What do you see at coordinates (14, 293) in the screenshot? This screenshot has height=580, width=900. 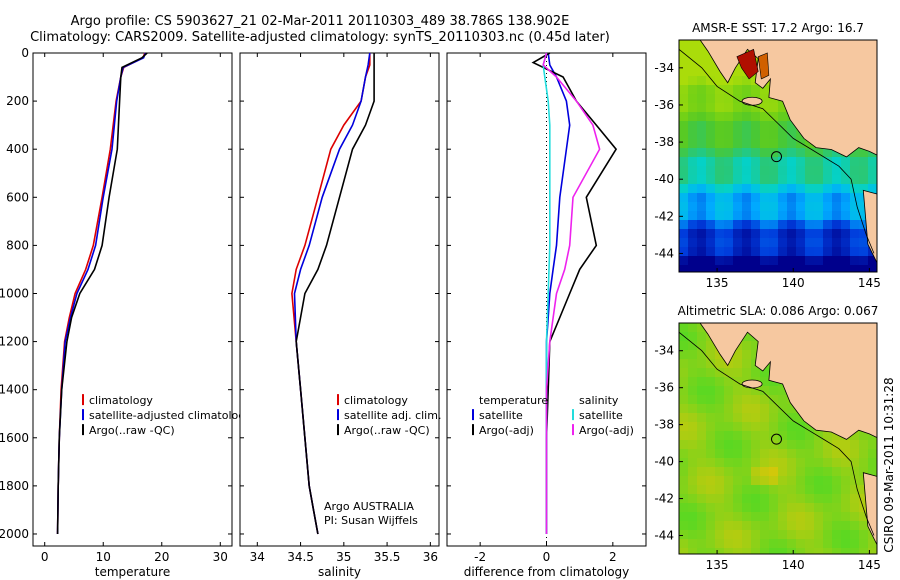 I see `y-tick-label: 1000` at bounding box center [14, 293].